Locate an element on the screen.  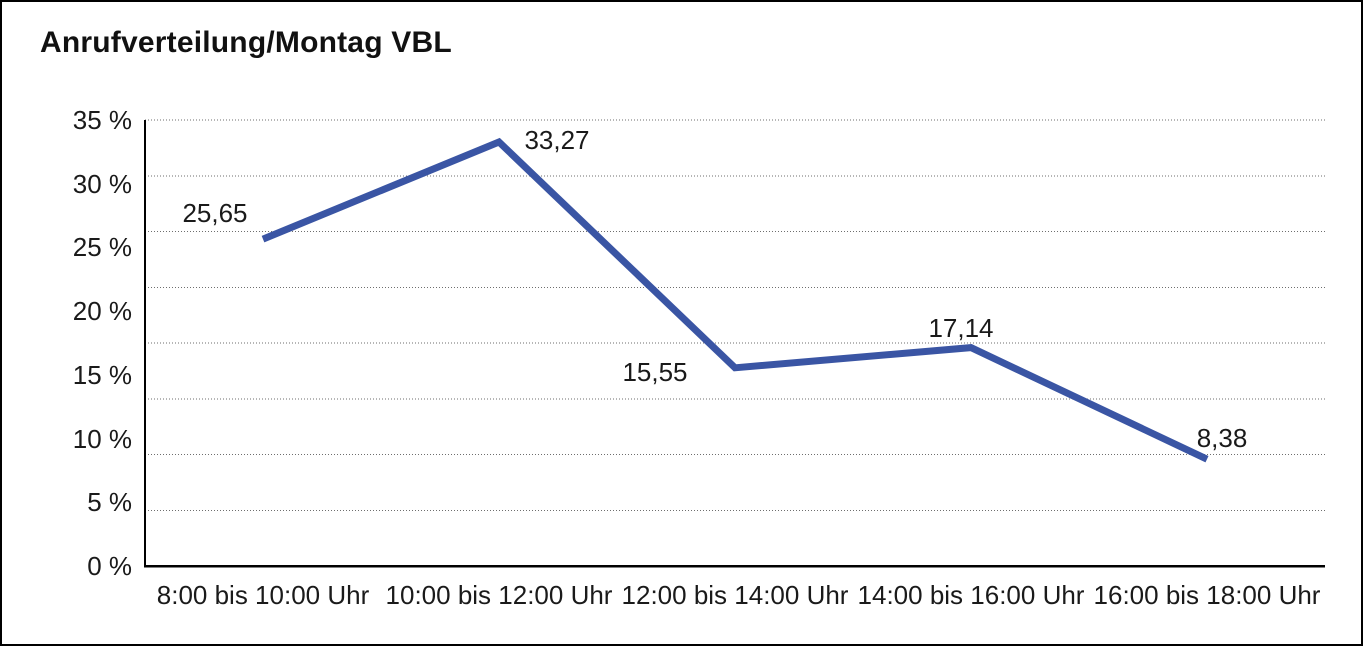
chart-title: Anrufverteilung/Montag VBL is located at coordinates (246, 42).